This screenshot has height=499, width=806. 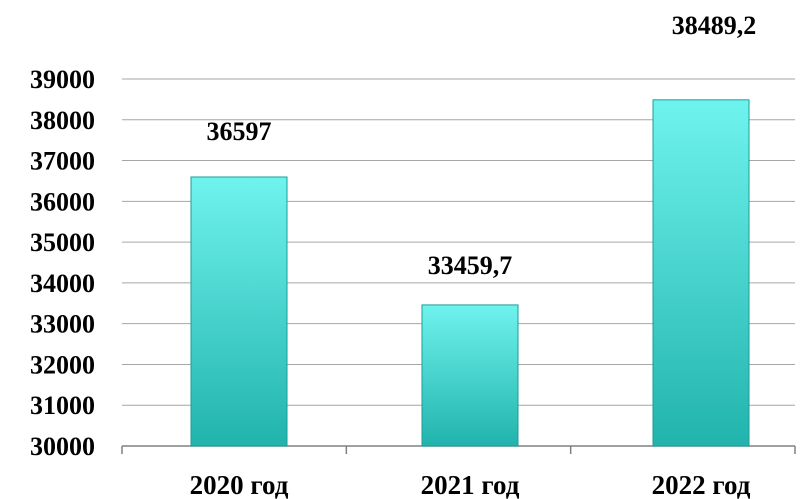 I want to click on data-label: 33459,7, so click(x=470, y=265).